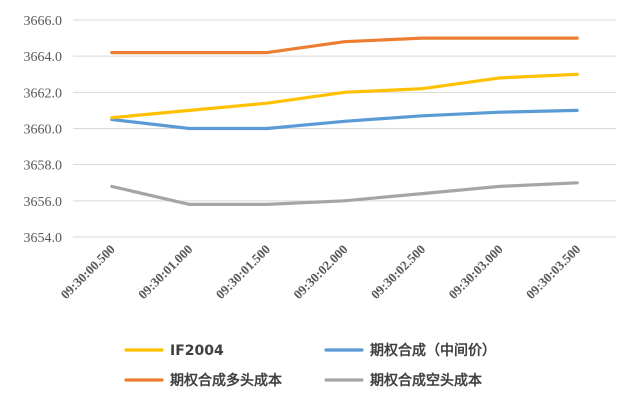  I want to click on legend-item: IF2004, so click(174, 351).